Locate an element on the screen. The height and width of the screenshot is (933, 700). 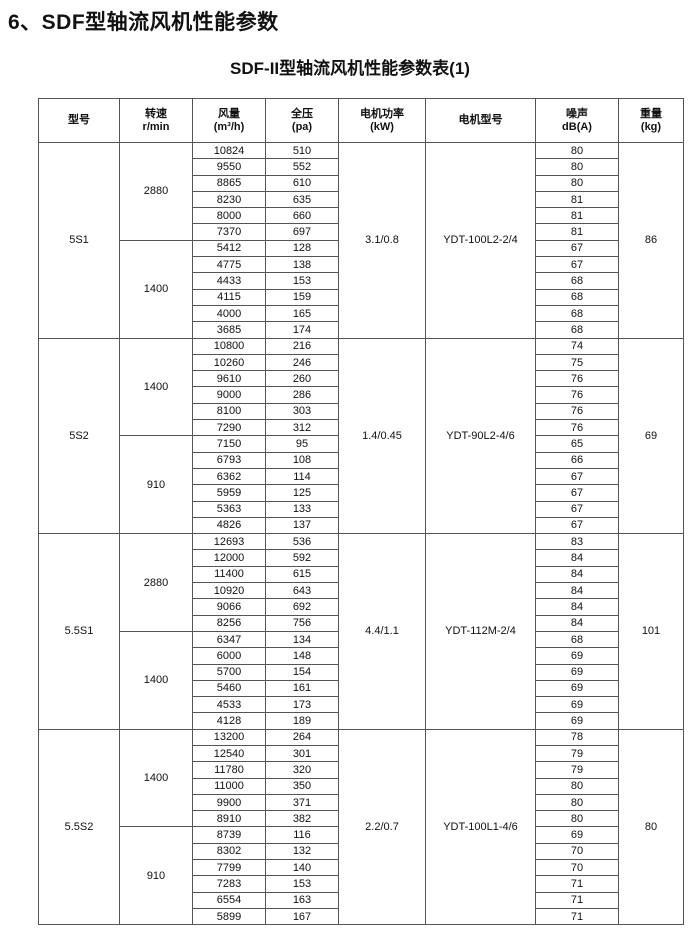
motor-power-cell: 1.4/0.45 is located at coordinates (382, 436).